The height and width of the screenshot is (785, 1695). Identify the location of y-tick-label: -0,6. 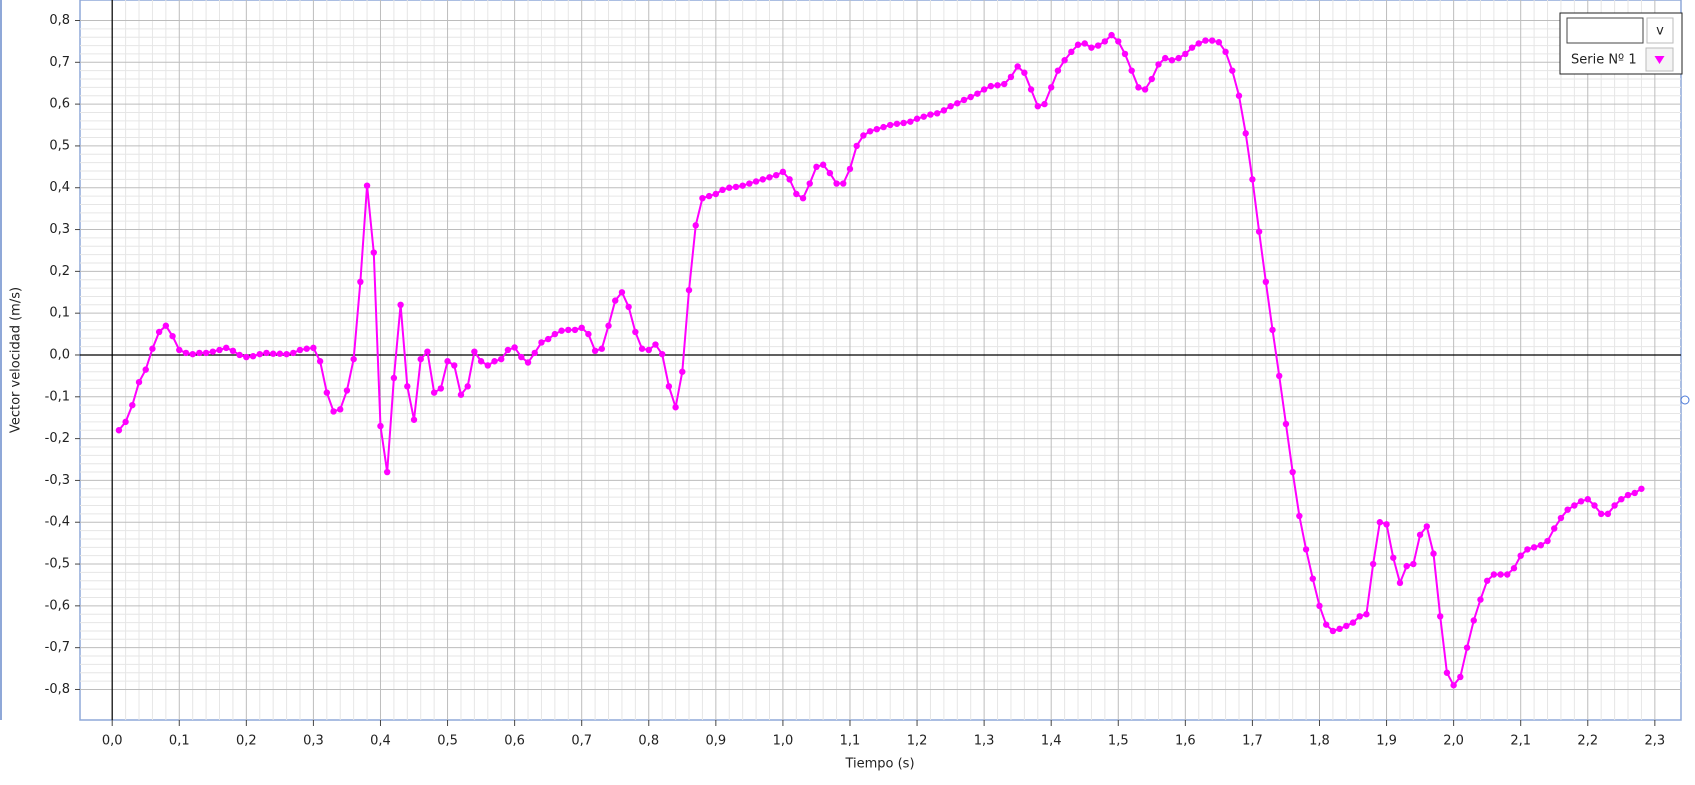
(57, 605).